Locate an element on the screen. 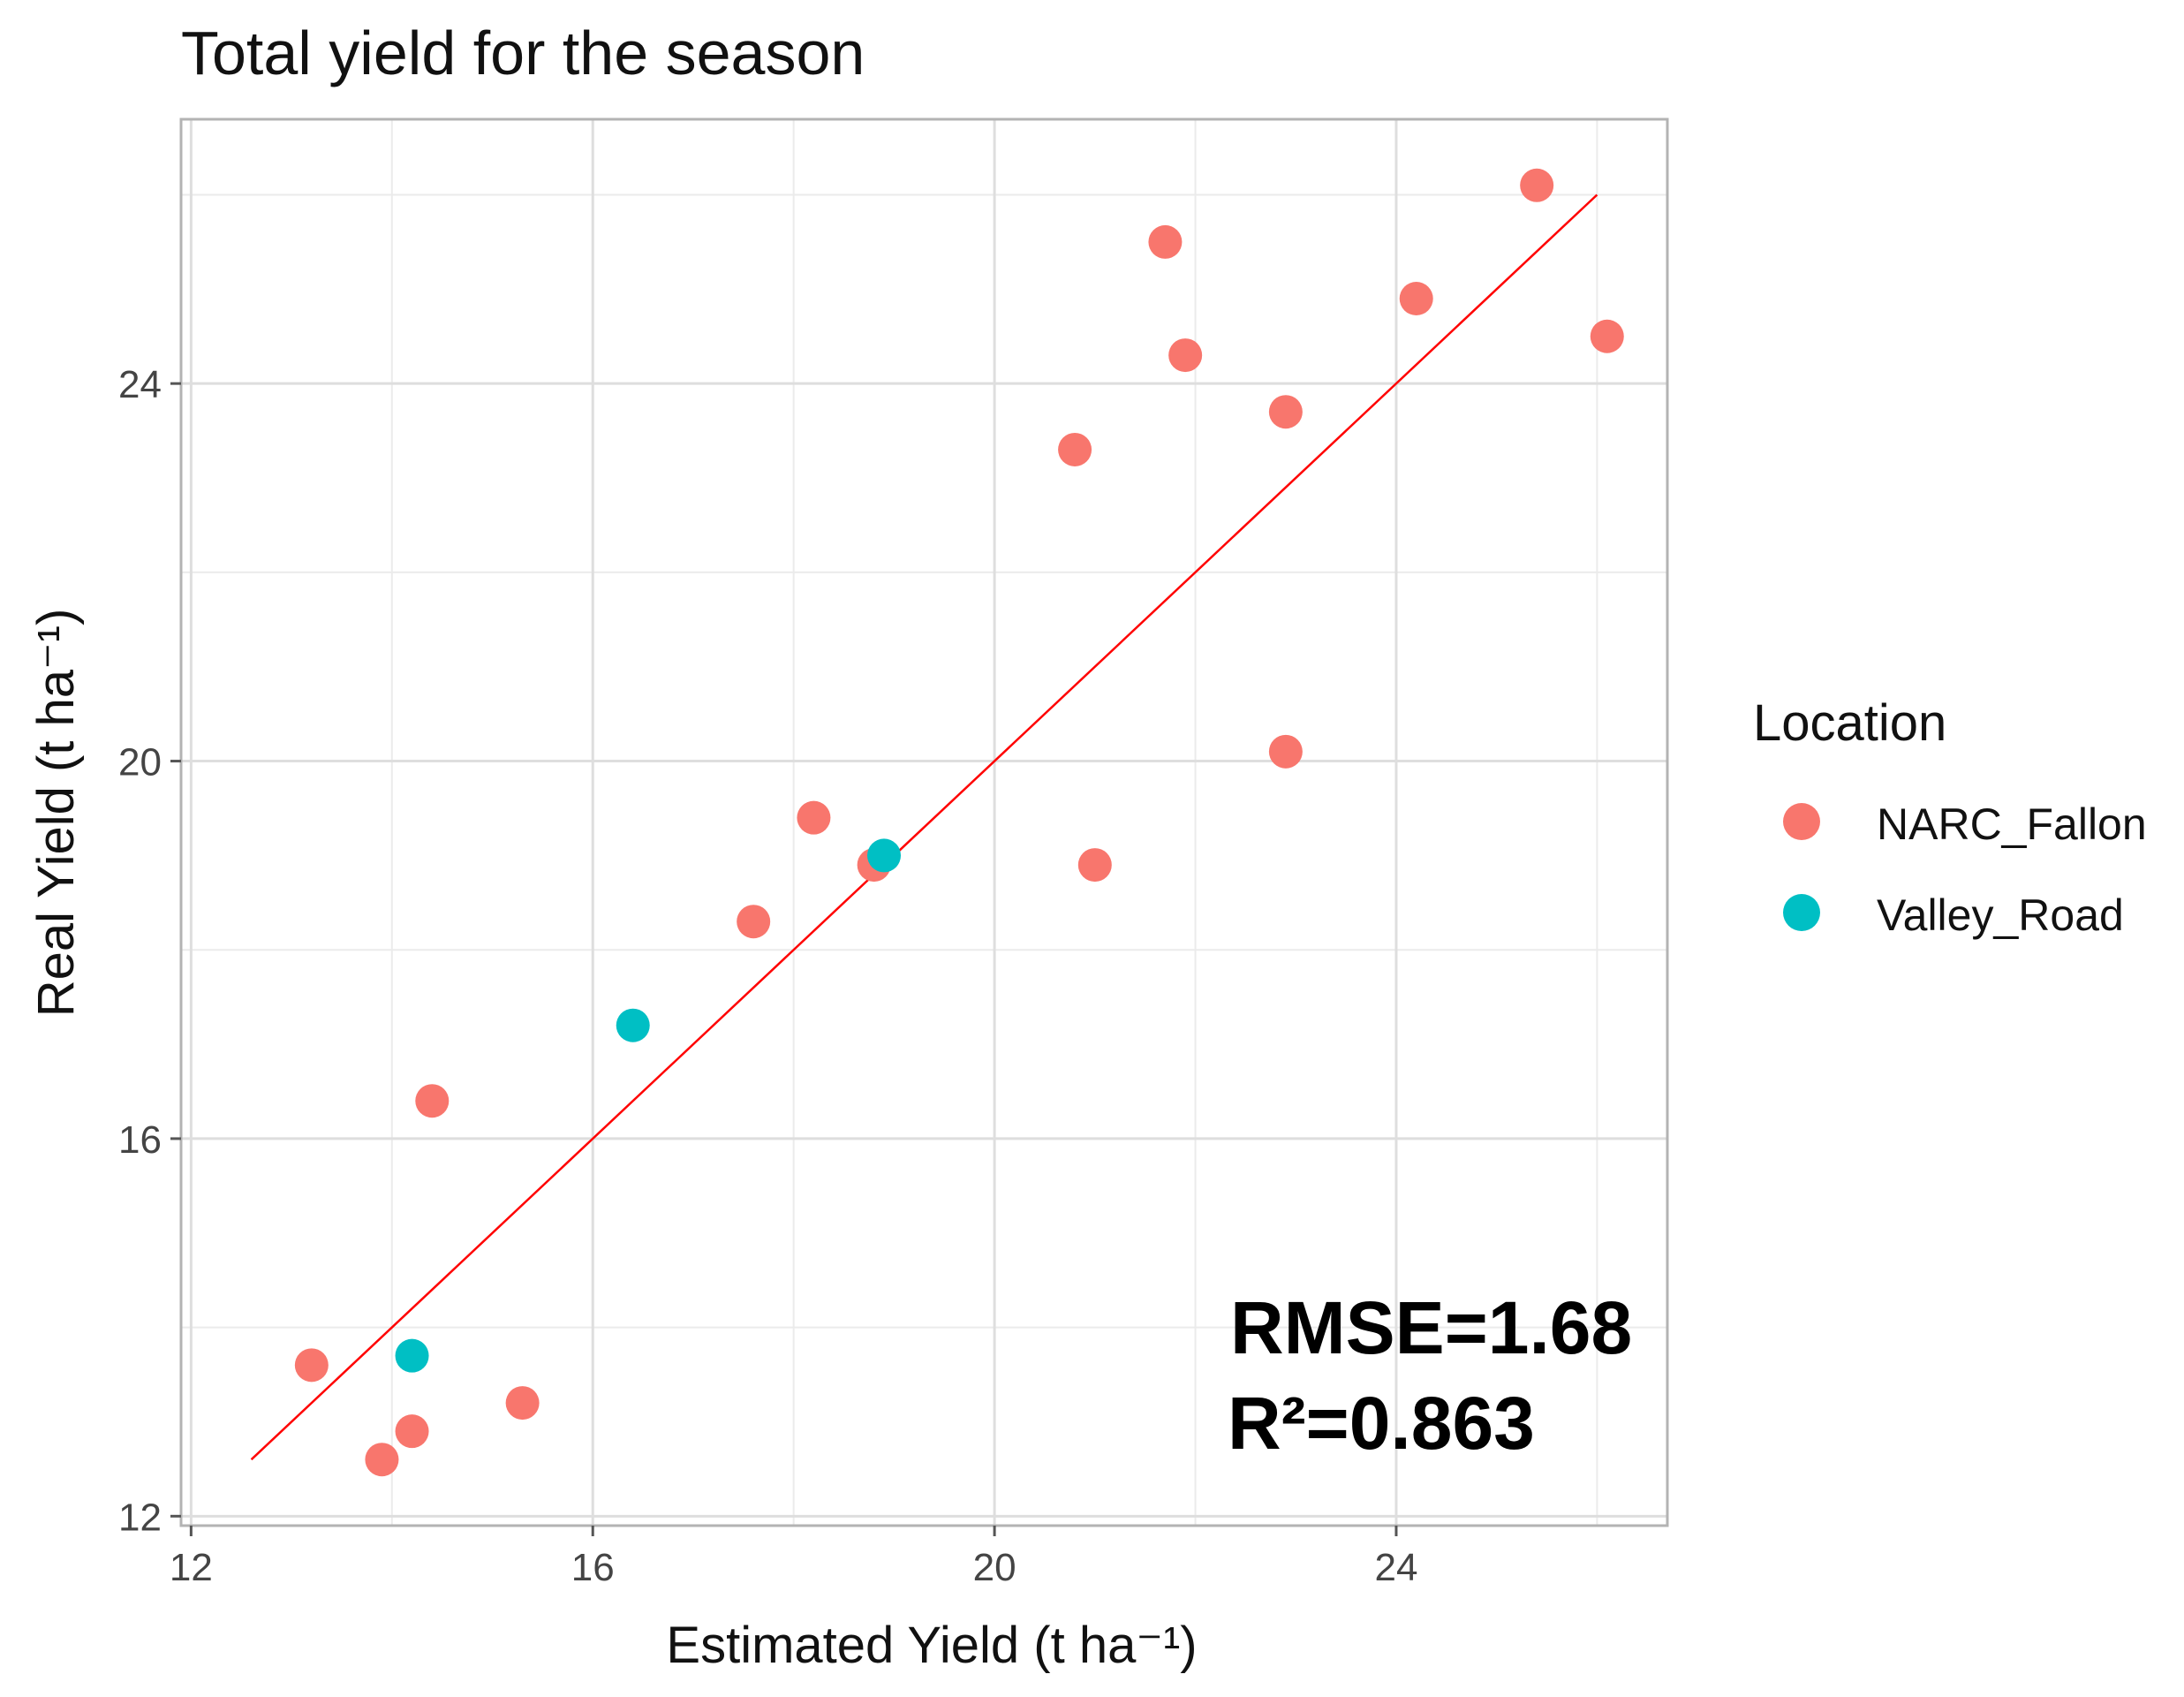 The width and height of the screenshot is (2184, 1697). x-axis-title: Estimated Yield (t ha⁻¹) is located at coordinates (931, 1646).